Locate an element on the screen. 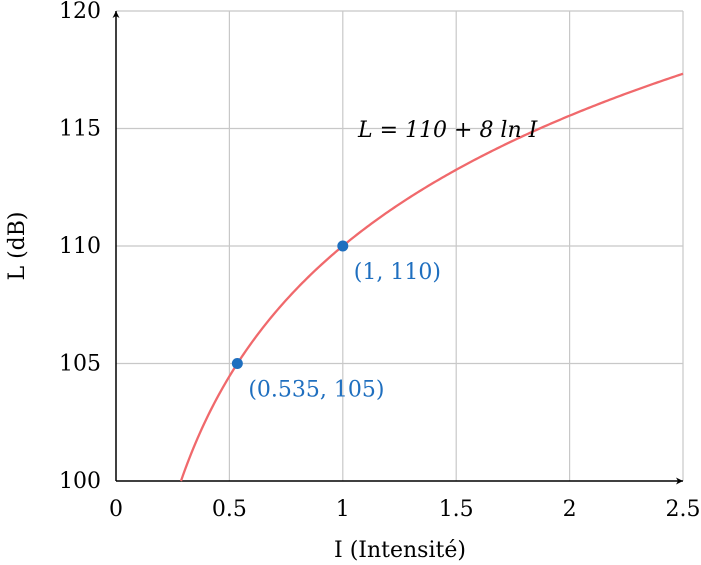  y-tick-label: 115 is located at coordinates (80, 129).